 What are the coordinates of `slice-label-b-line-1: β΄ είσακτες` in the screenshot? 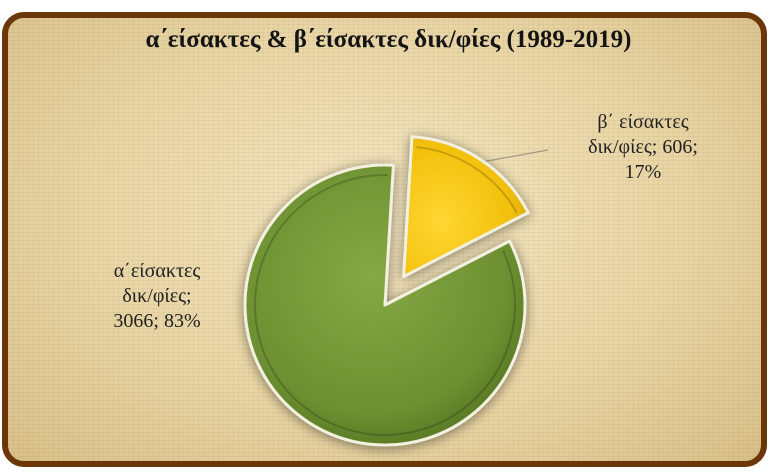 It's located at (643, 122).